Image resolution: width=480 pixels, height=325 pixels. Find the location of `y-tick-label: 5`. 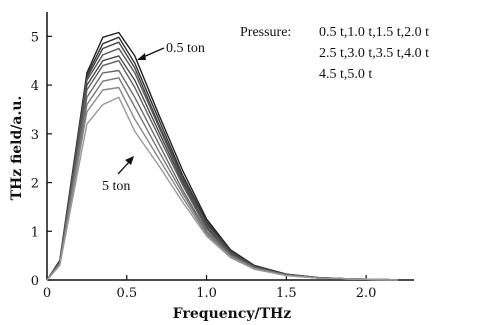

y-tick-label: 5 is located at coordinates (35, 37).